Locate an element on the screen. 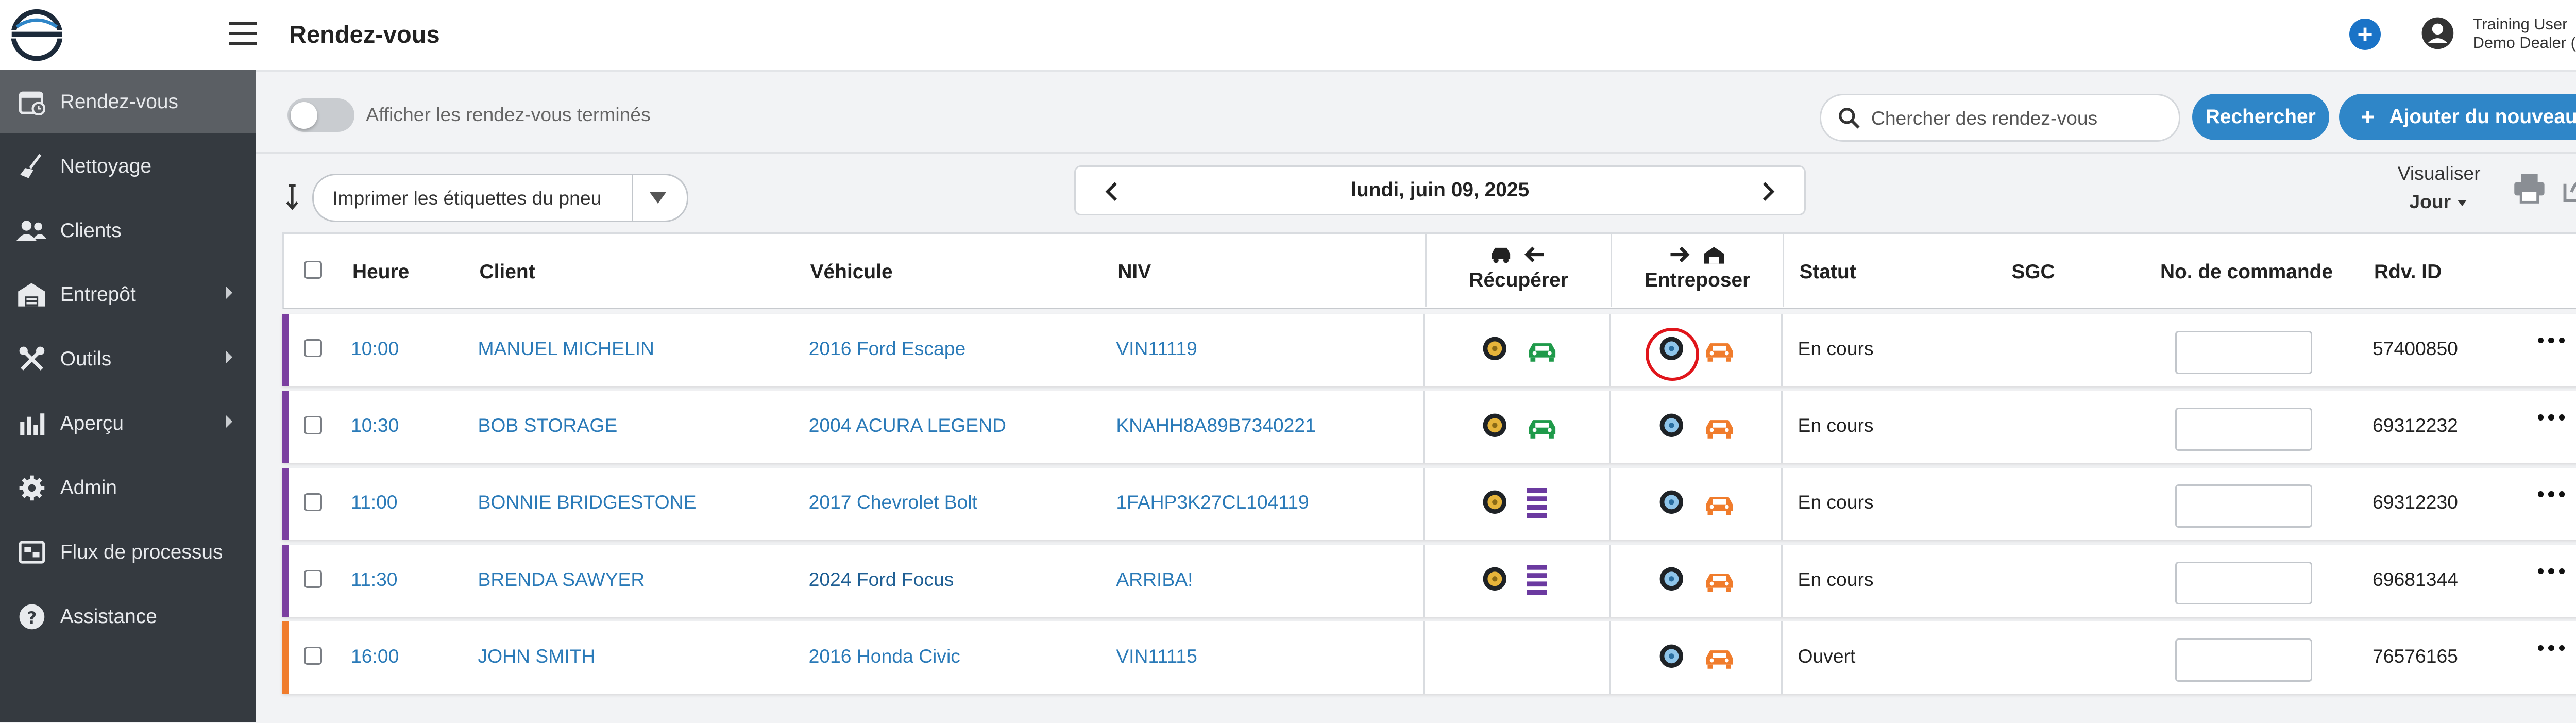 The image size is (2576, 723). sidebar-item-label: Outils is located at coordinates (86, 359).